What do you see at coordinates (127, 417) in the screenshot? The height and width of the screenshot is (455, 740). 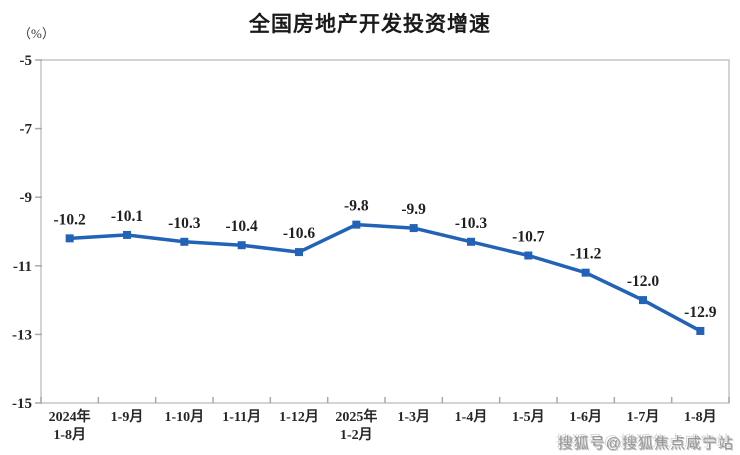 I see `x-axis-category-label: 1-9月` at bounding box center [127, 417].